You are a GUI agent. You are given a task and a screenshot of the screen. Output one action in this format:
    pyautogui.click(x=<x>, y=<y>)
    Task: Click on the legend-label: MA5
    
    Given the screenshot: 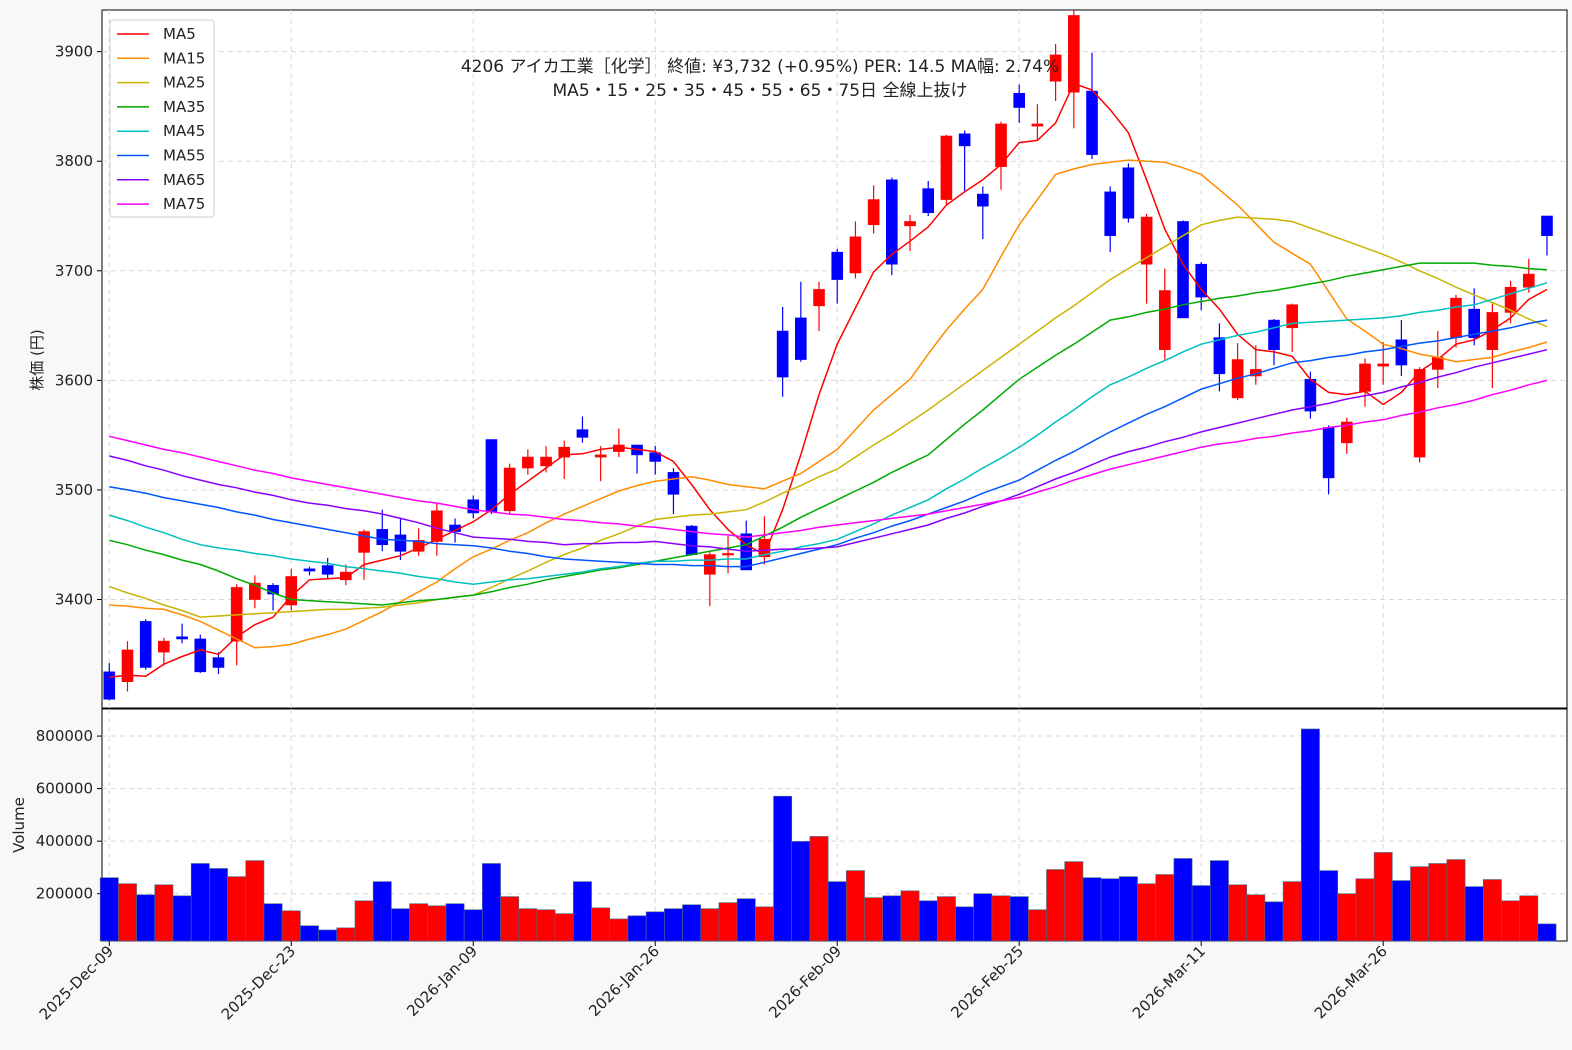 What is the action you would take?
    pyautogui.click(x=179, y=34)
    